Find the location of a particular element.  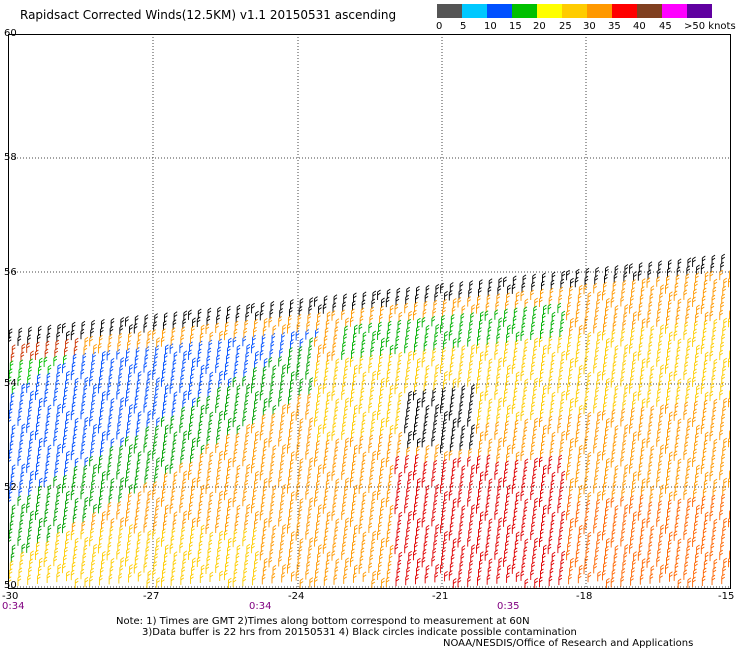

latitude-label: 56 is located at coordinates (10, 272).